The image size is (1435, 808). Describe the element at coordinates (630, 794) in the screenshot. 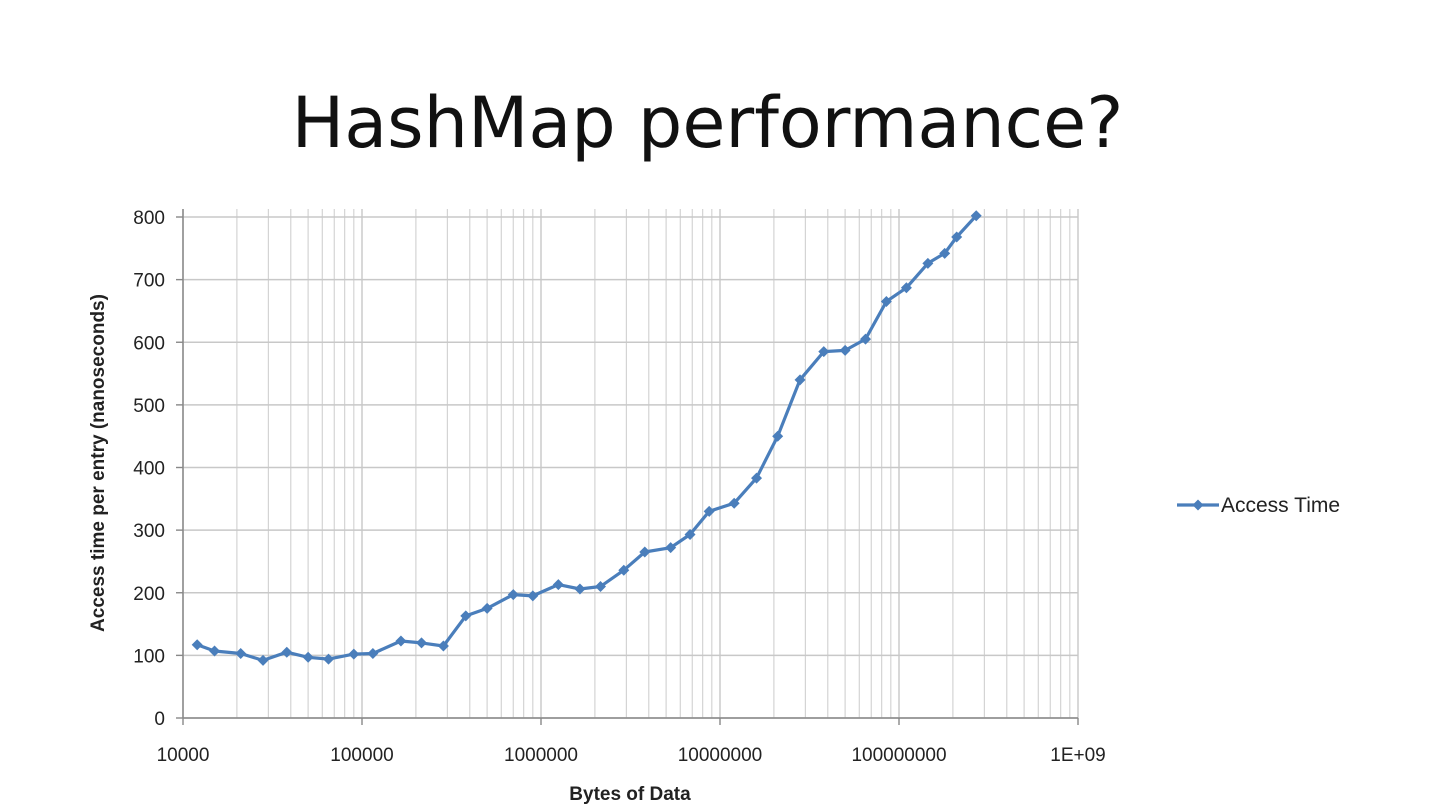

I see `x-axis-title: Bytes of Data` at that location.